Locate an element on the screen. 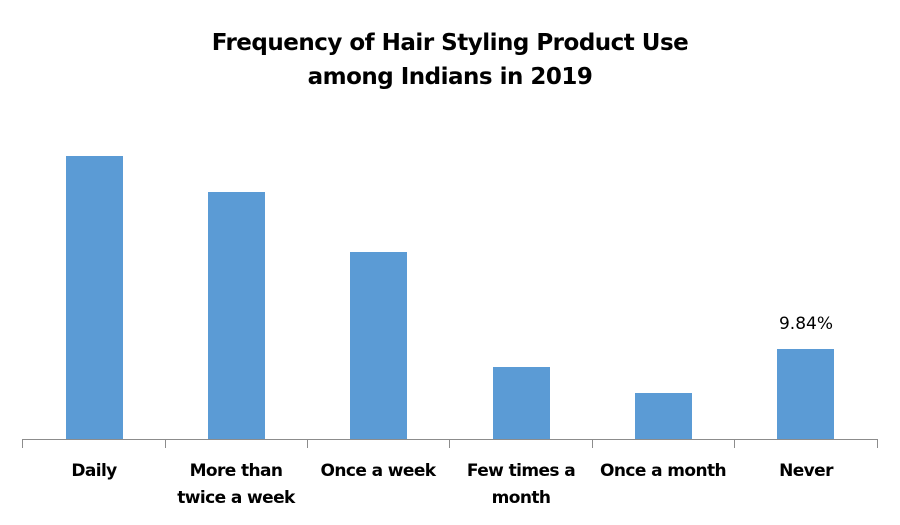 The width and height of the screenshot is (900, 525). bar-once-a-month is located at coordinates (663, 416).